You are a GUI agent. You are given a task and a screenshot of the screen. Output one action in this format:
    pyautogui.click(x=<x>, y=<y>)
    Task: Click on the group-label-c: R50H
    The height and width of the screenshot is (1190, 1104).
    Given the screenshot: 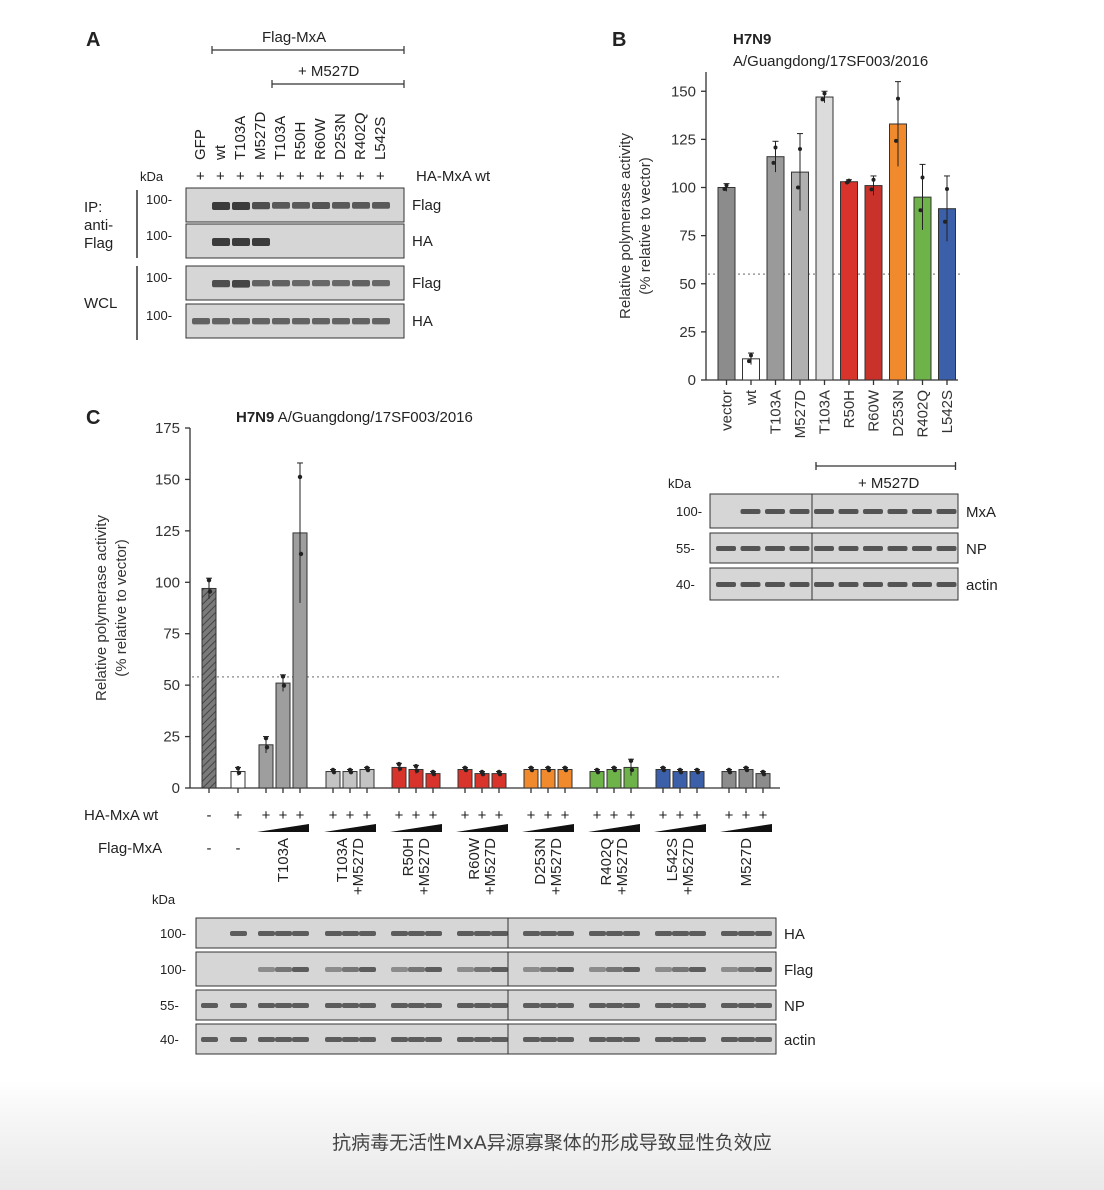 What is the action you would take?
    pyautogui.click(x=408, y=857)
    